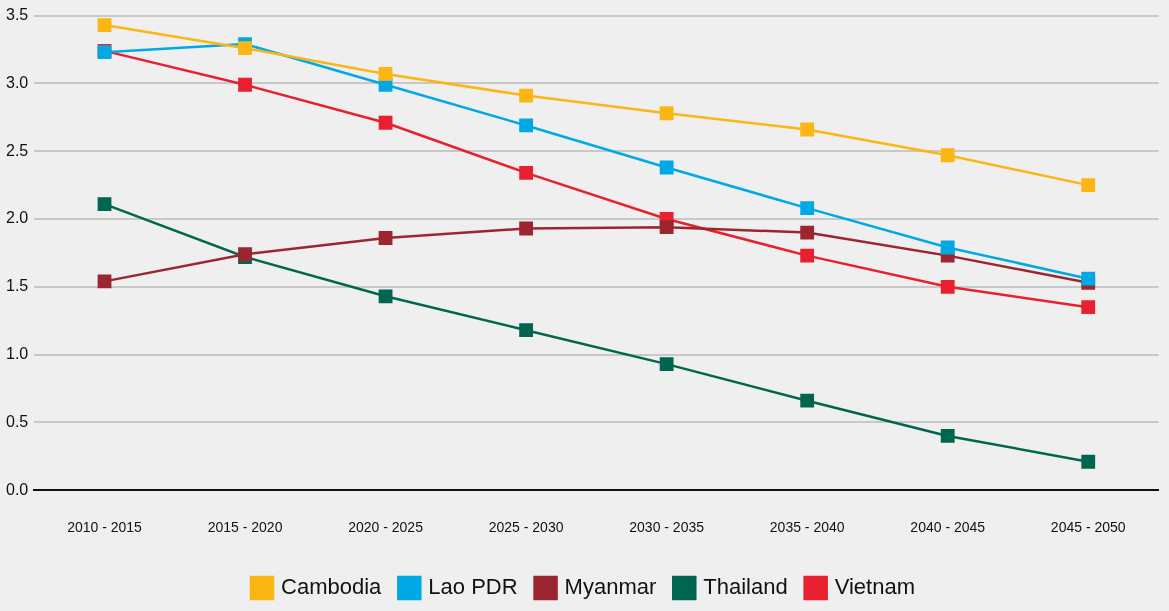 This screenshot has height=611, width=1169. What do you see at coordinates (17, 354) in the screenshot?
I see `y-tick-label: 1.0` at bounding box center [17, 354].